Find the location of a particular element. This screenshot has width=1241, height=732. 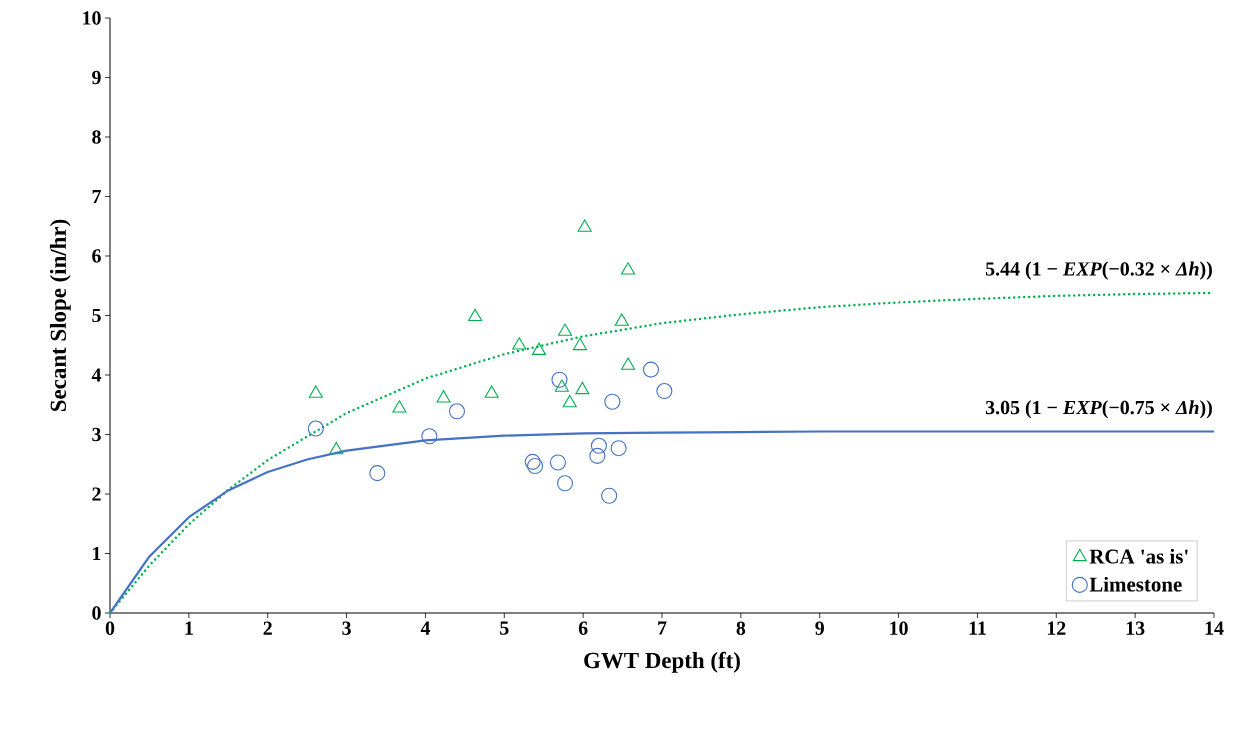

x-tick-label: 14 is located at coordinates (1214, 628).